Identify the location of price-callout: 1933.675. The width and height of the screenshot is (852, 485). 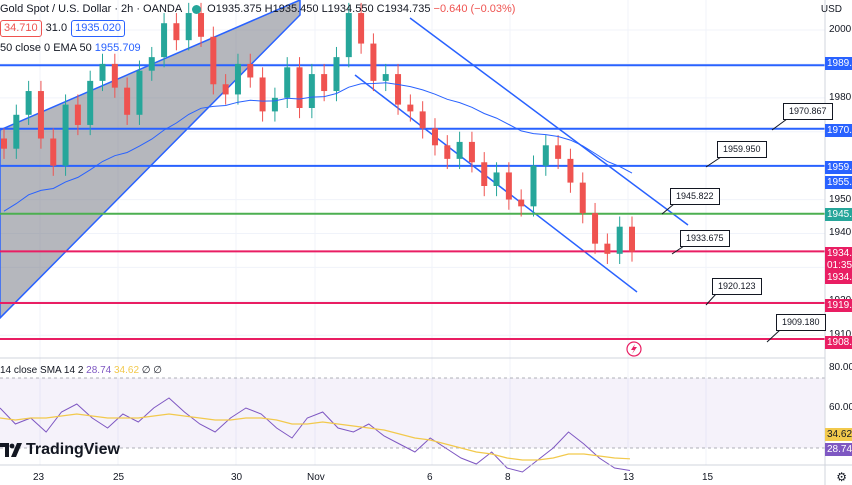
(705, 238).